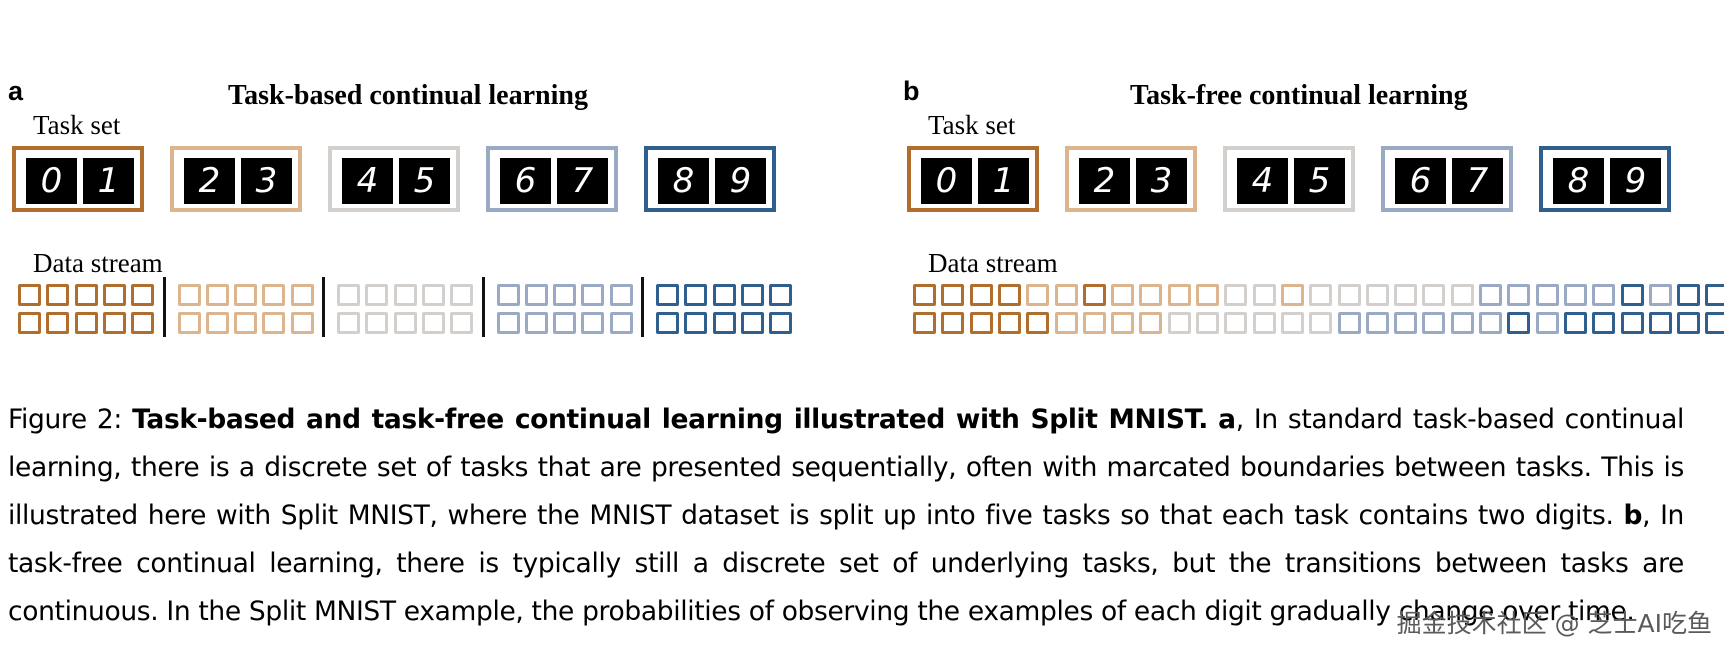  Describe the element at coordinates (408, 95) in the screenshot. I see `panel-title: Task-based continual learning` at that location.